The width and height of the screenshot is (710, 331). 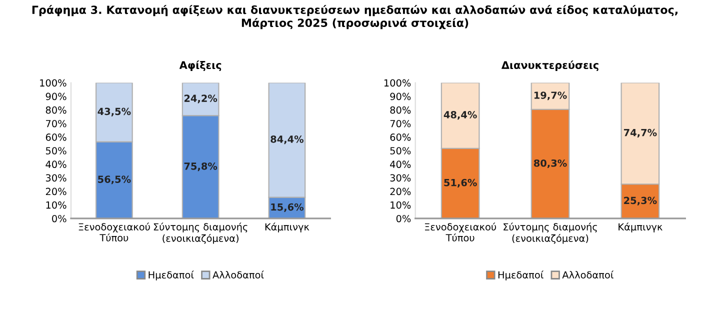 What do you see at coordinates (200, 66) in the screenshot?
I see `chart-subtitle: Αφίξεις` at bounding box center [200, 66].